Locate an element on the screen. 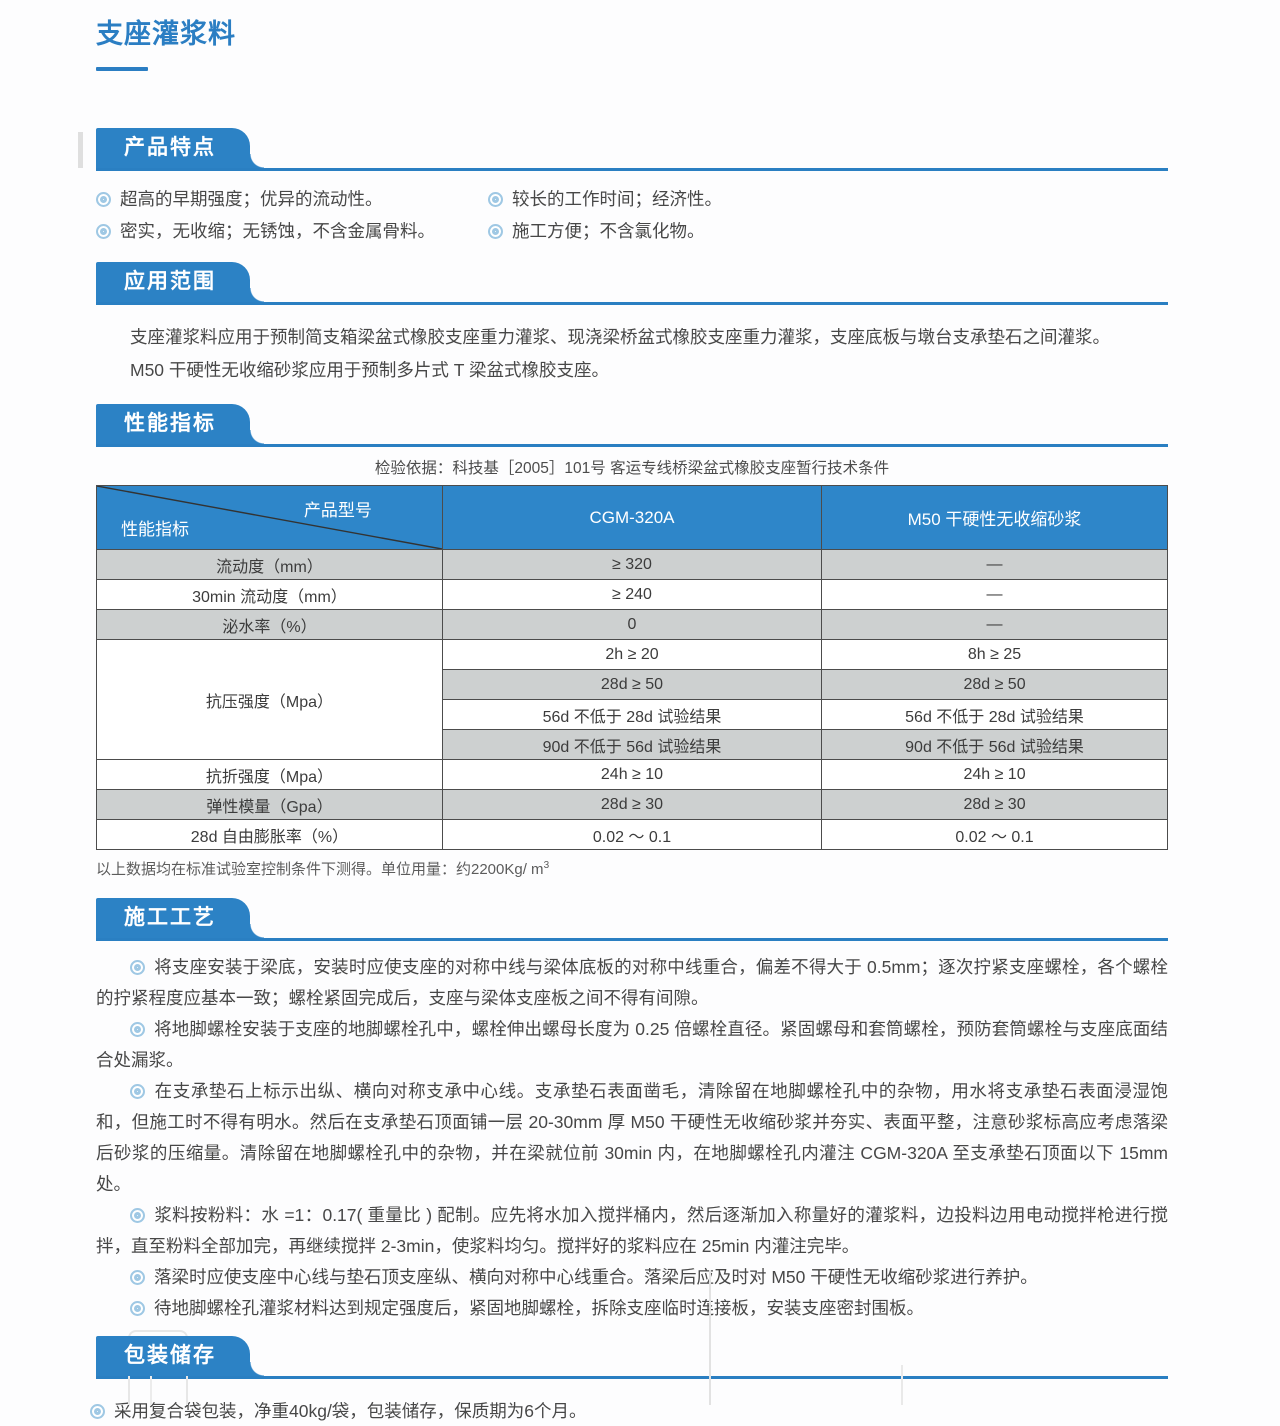 The image size is (1280, 1426). feature-text: 密实，无收缩；无锈蚀，不含金属骨料。 is located at coordinates (277, 231).